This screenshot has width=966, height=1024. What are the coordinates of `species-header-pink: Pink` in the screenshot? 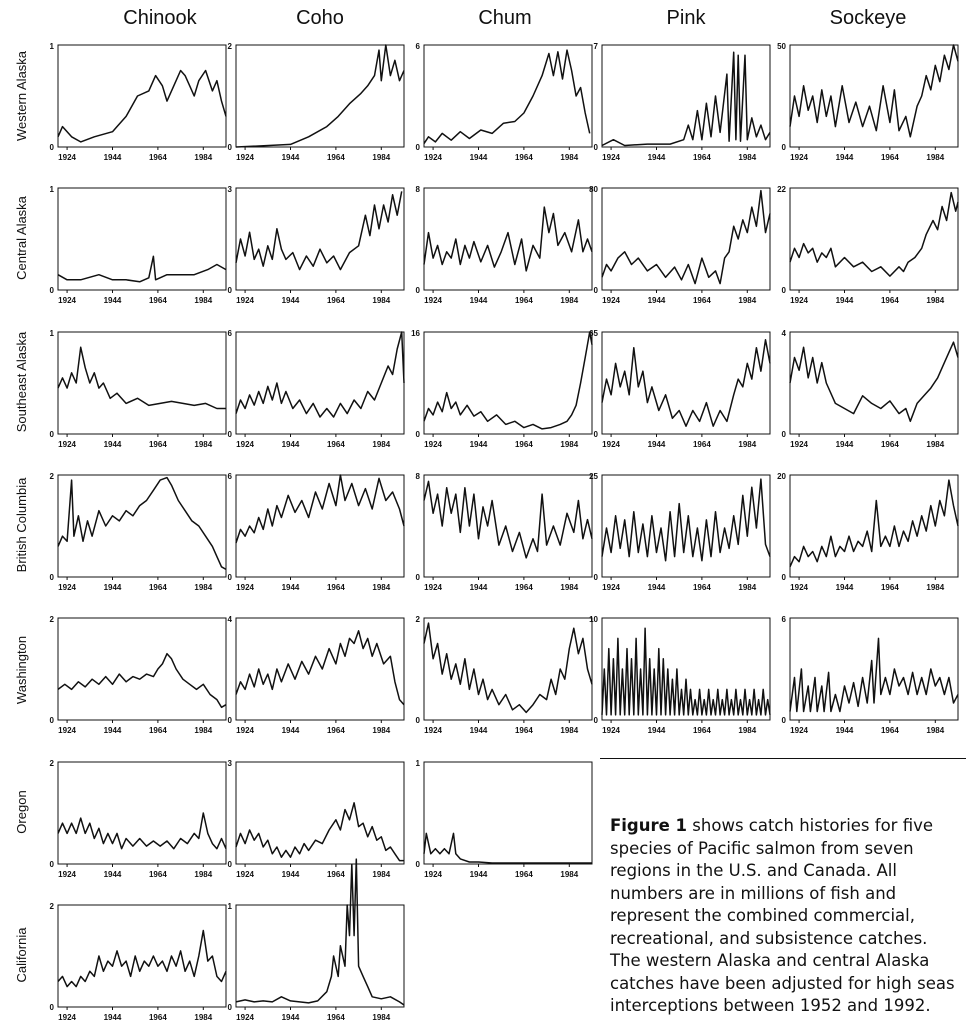 It's located at (687, 18).